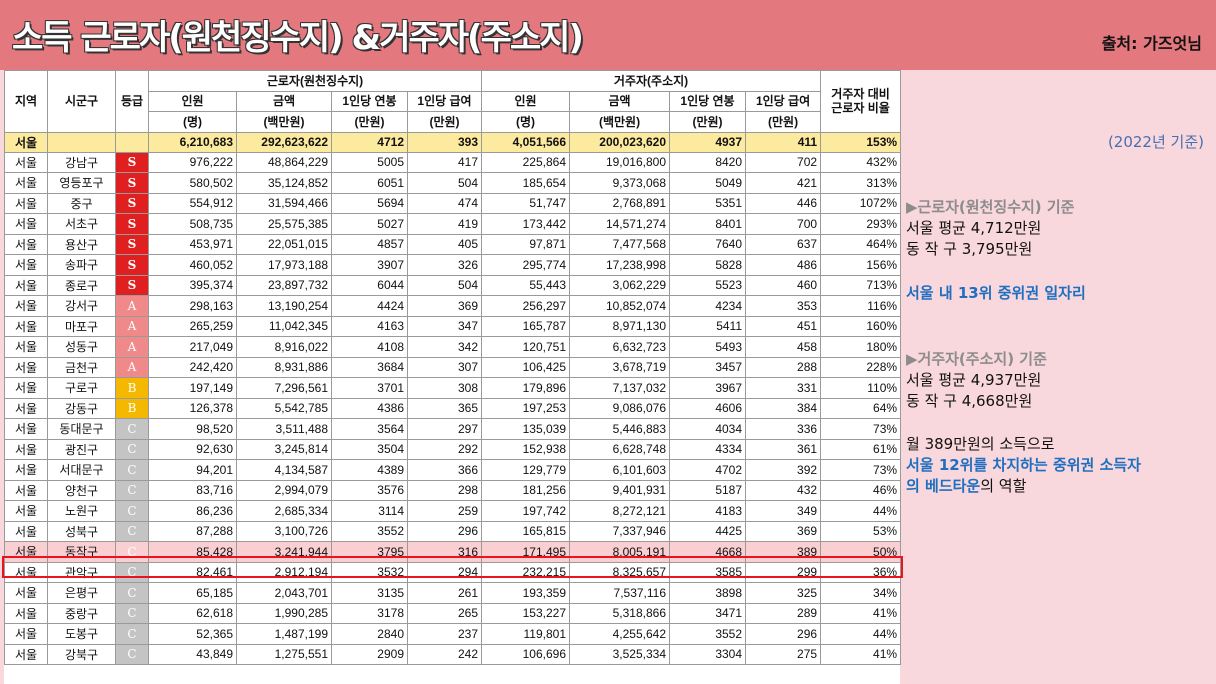  Describe the element at coordinates (444, 285) in the screenshot. I see `cell-worker-monthly: 504` at that location.